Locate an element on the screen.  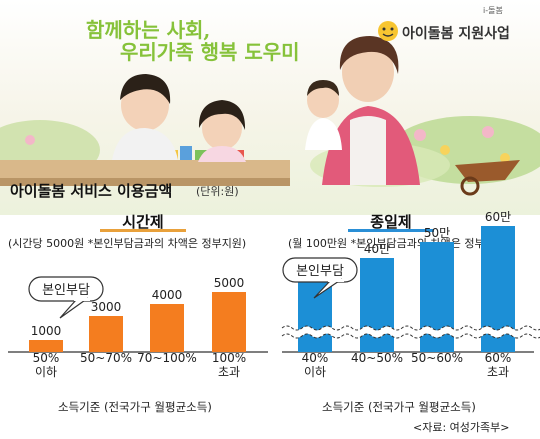
fullday-callout: 본인부담 is located at coordinates (320, 278).